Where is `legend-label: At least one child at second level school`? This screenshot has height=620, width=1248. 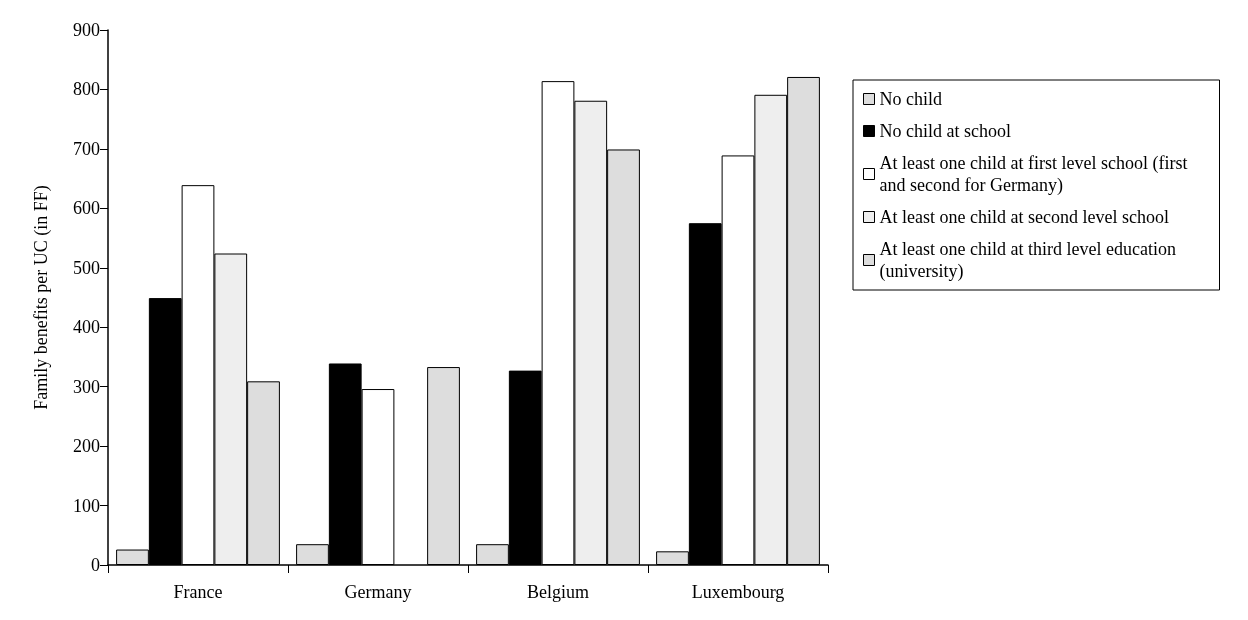
legend-label: At least one child at second level school is located at coordinates (1024, 217).